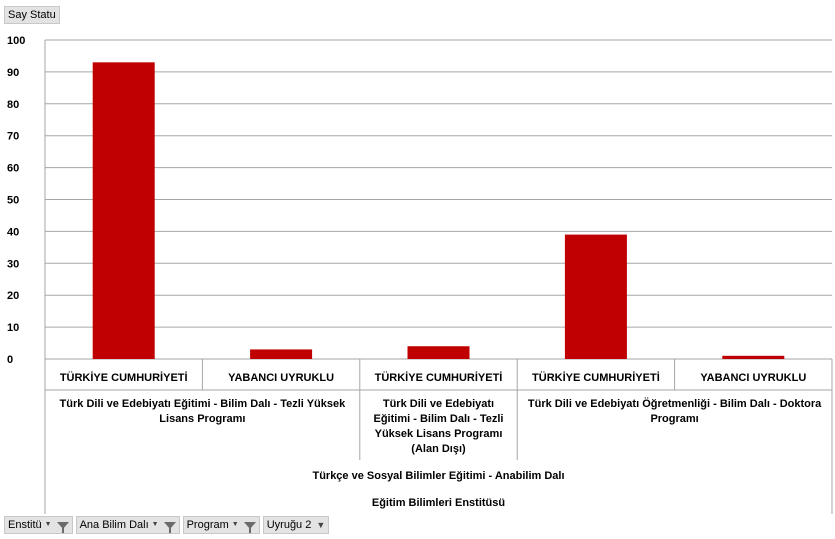 The width and height of the screenshot is (835, 539). What do you see at coordinates (439, 434) in the screenshot?
I see `program-label: Yüksek Lisans Programı` at bounding box center [439, 434].